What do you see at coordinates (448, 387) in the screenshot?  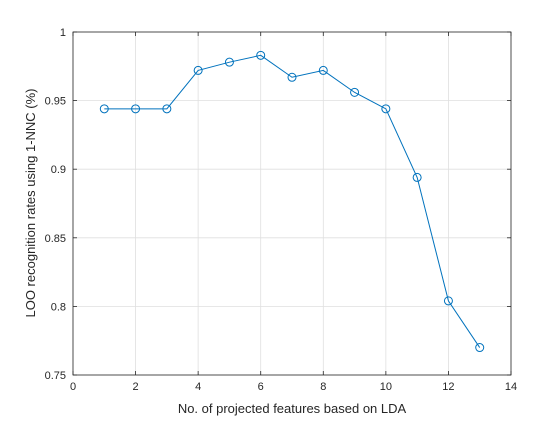 I see `x-tick-label: 12` at bounding box center [448, 387].